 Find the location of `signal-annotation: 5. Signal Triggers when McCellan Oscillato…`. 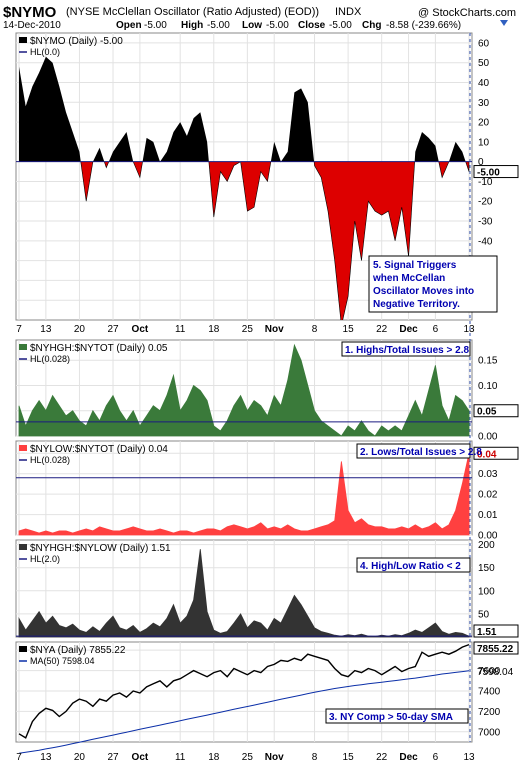

signal-annotation: 5. Signal Triggers when McCellan Oscillato… is located at coordinates (433, 284).